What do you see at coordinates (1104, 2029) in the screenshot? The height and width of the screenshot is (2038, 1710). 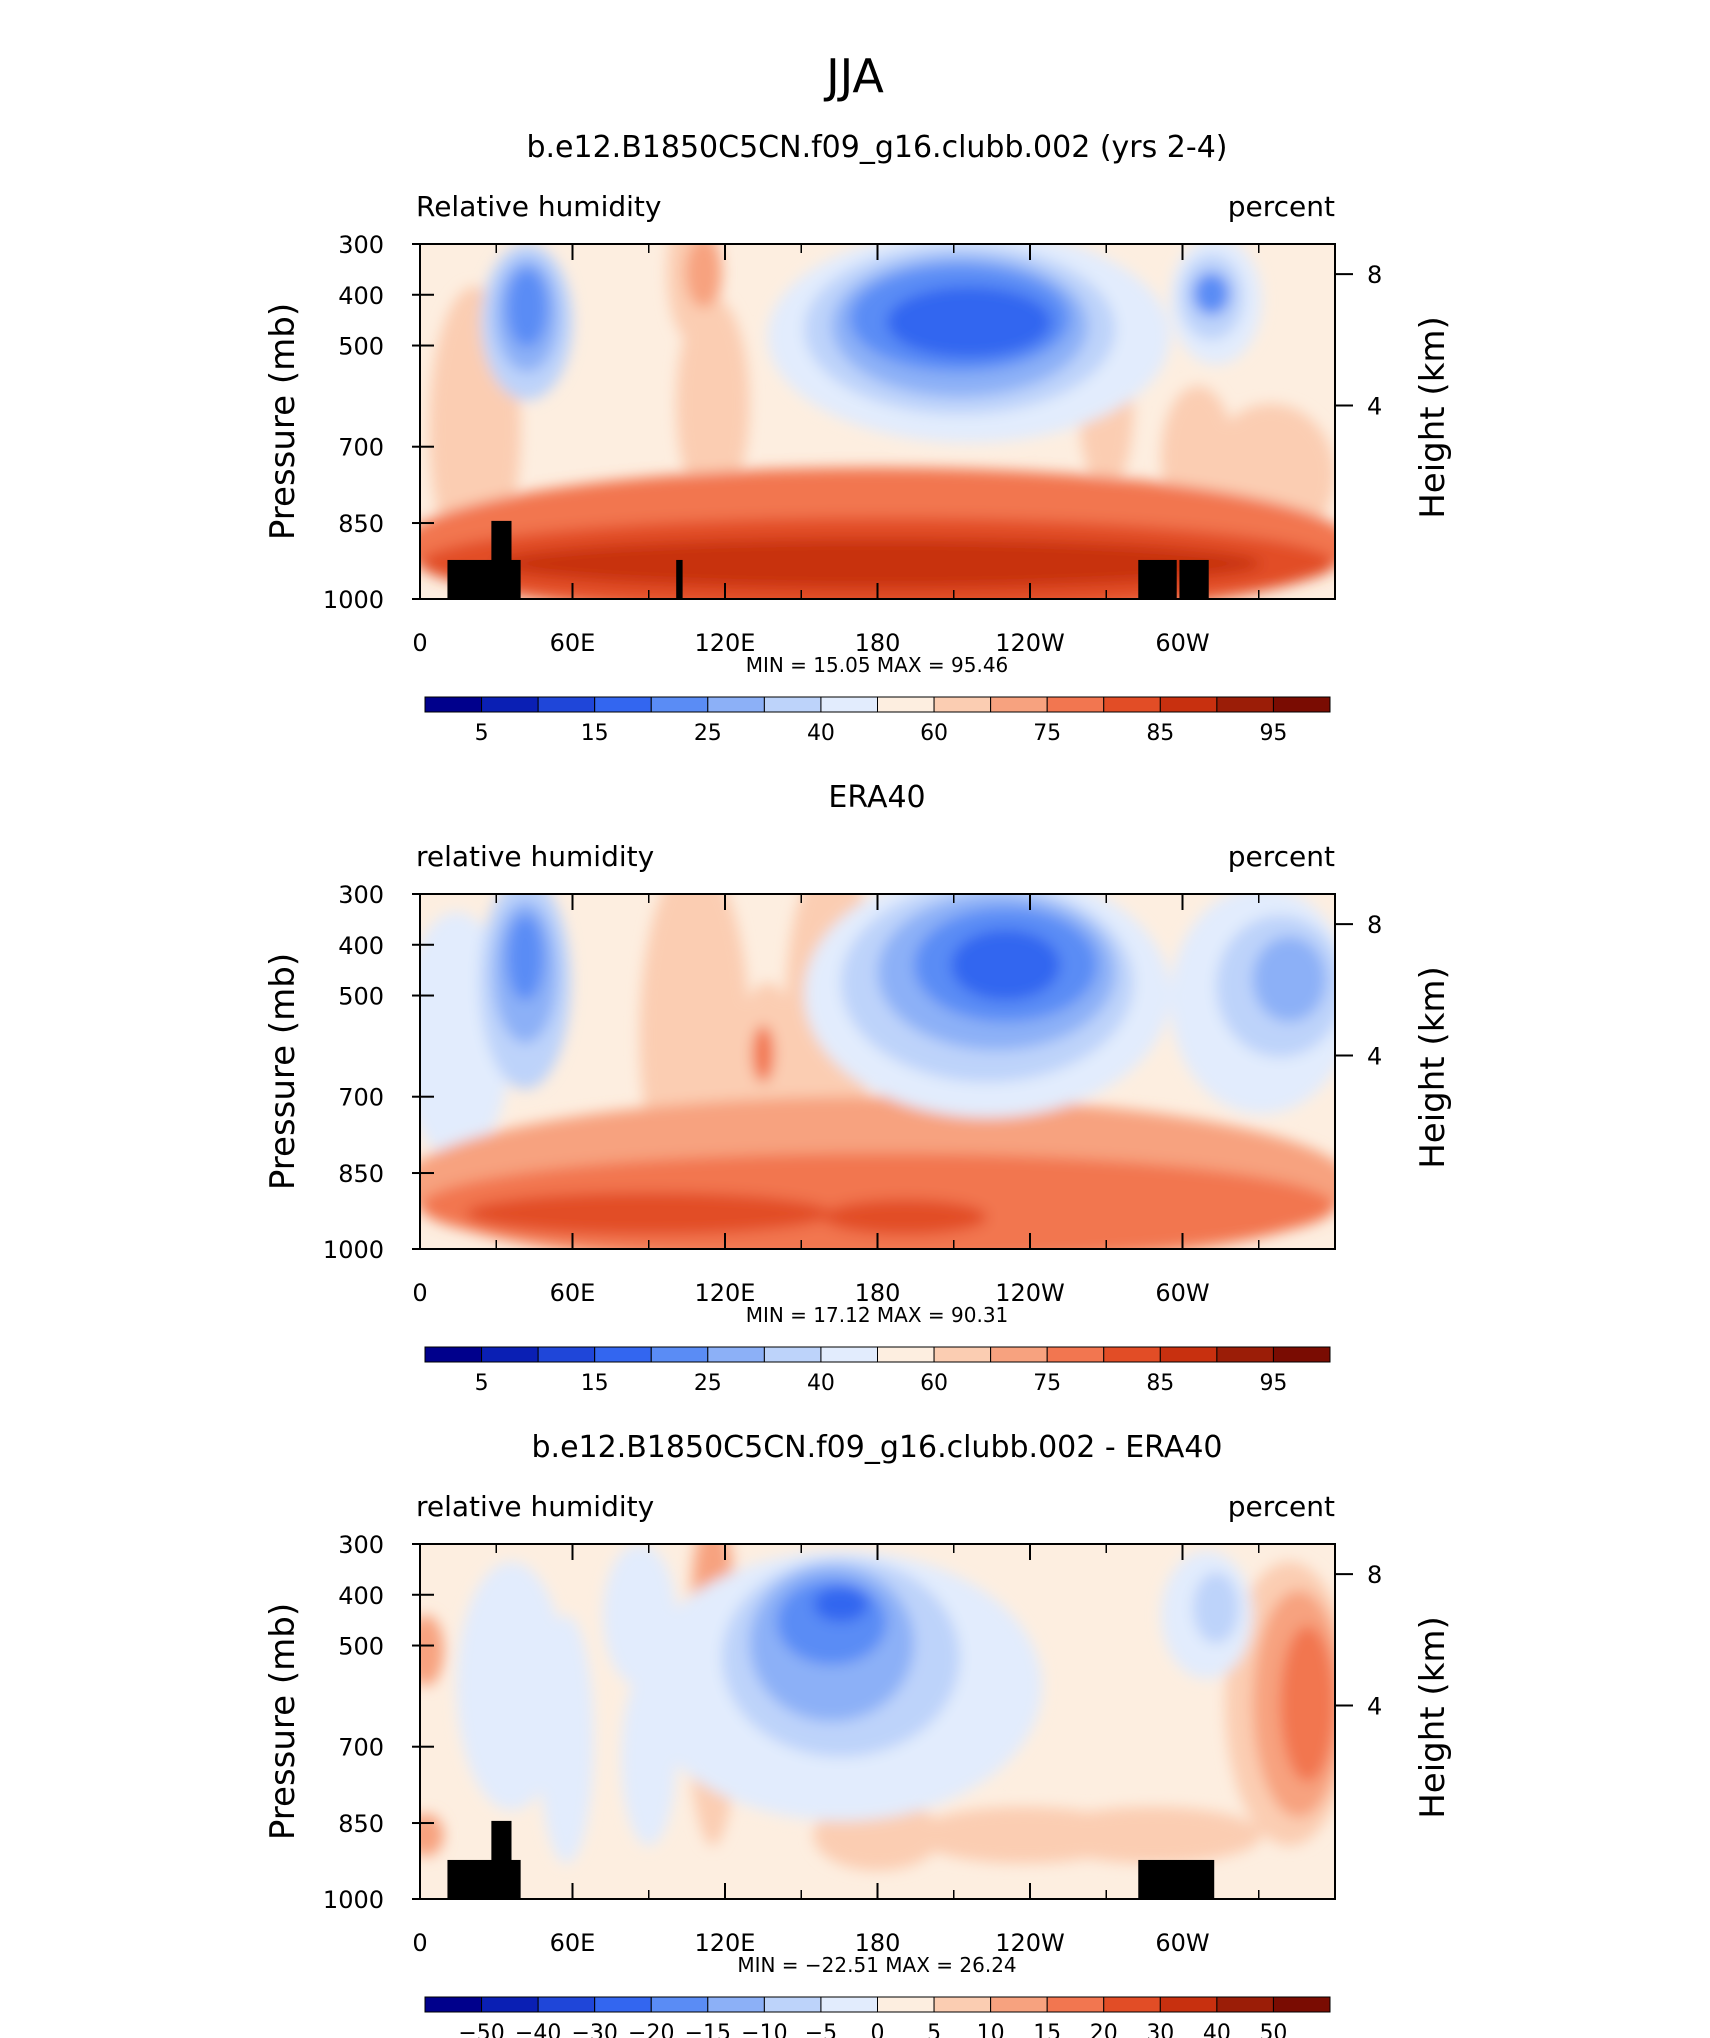 I see `colorbar-label: 20` at bounding box center [1104, 2029].